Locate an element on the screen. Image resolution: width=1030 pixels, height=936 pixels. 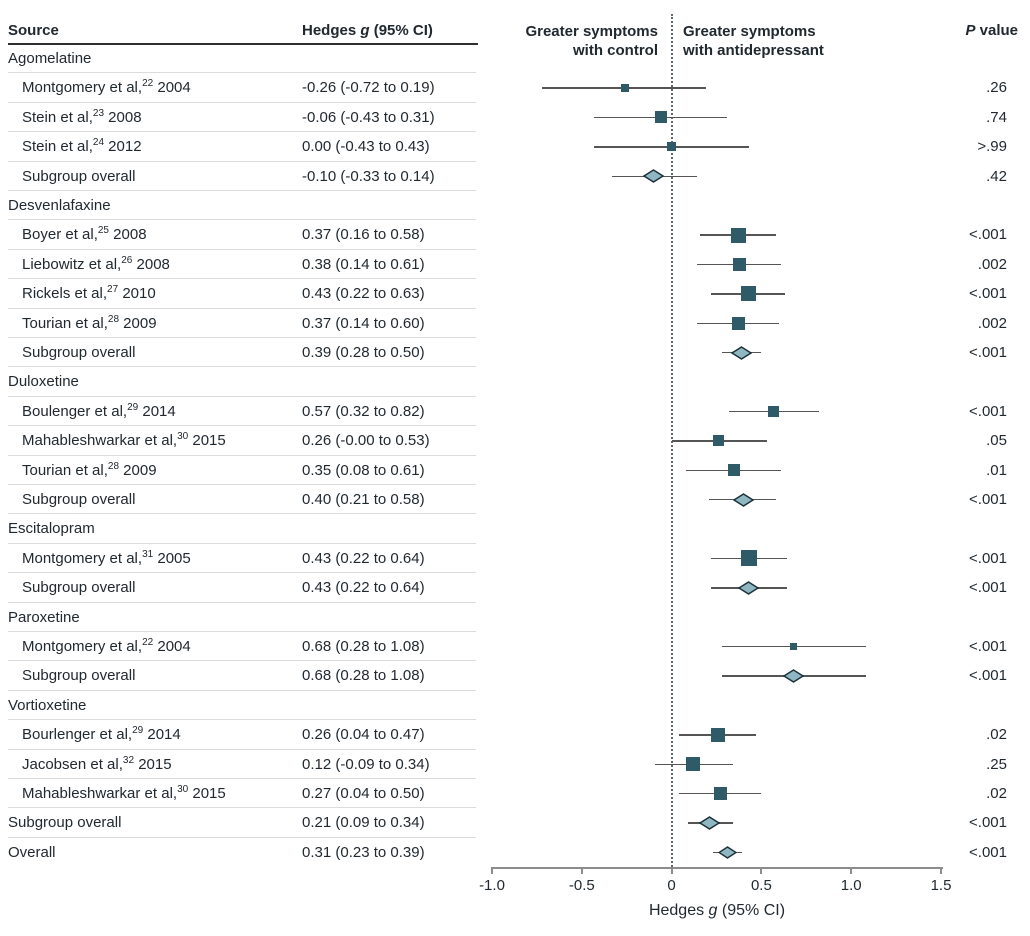
ci-text: 0.68 (0.28 to 1.08) is located at coordinates (363, 676).